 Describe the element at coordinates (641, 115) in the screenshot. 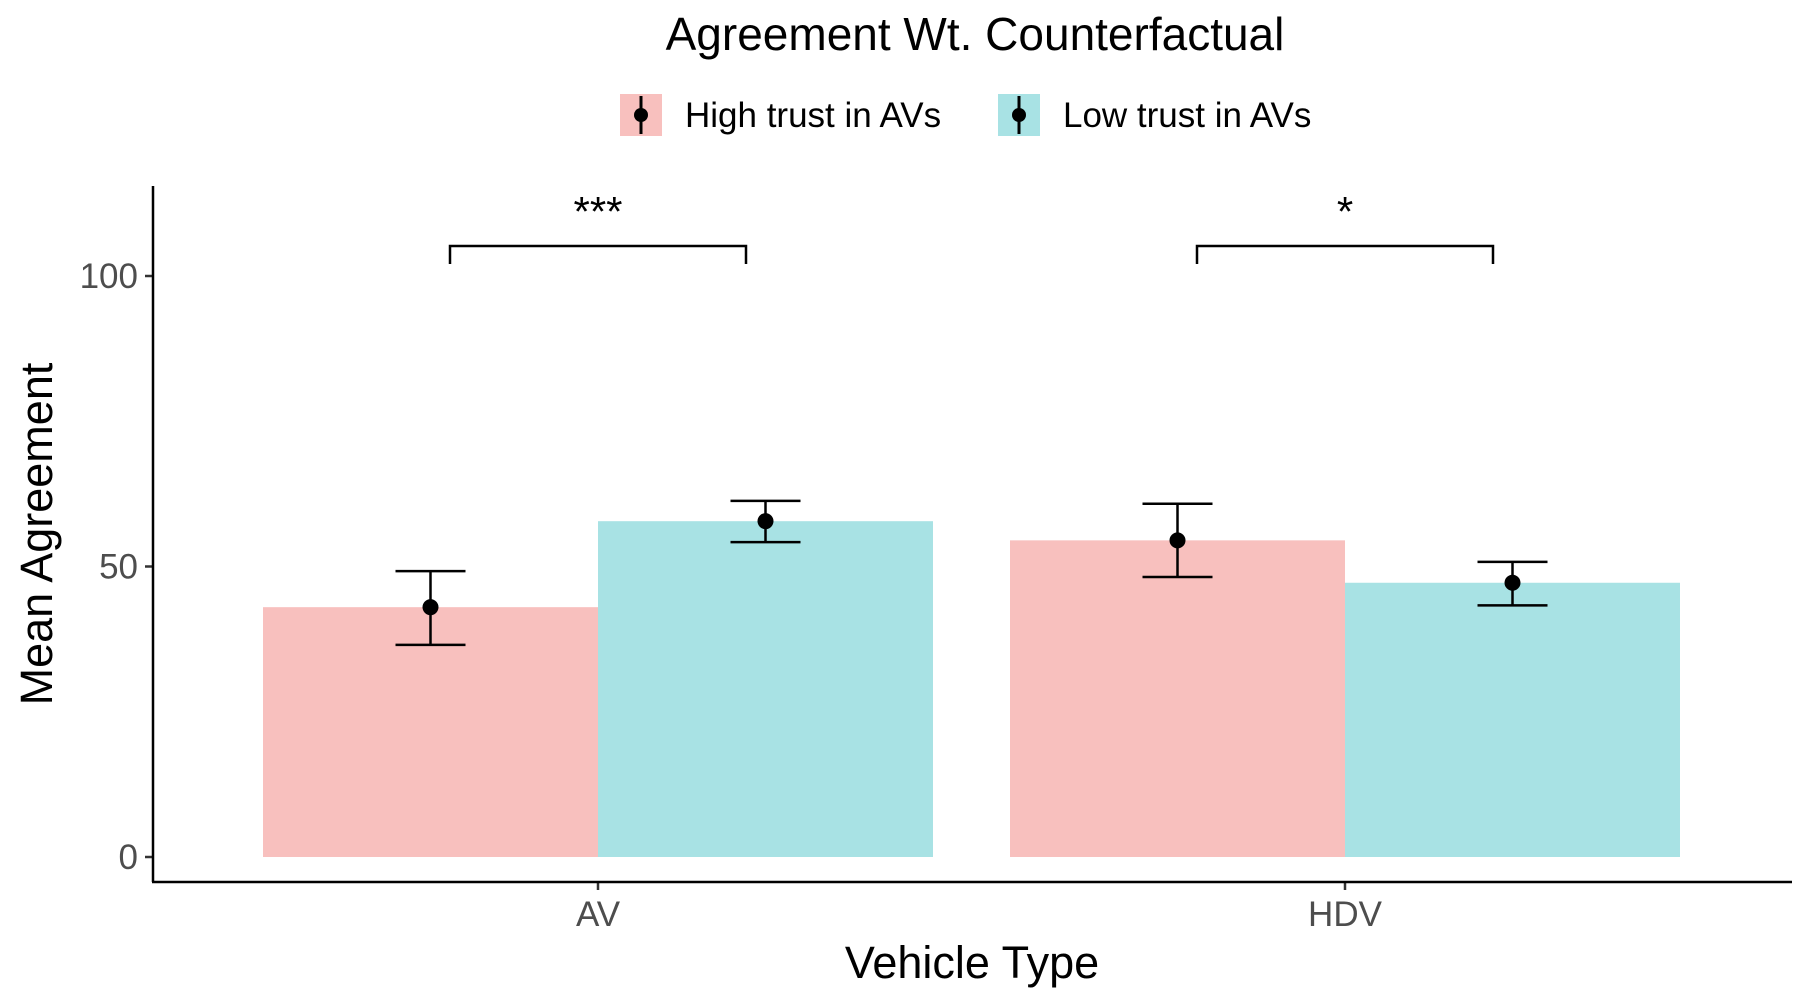

I see `legend-point-high-trust` at that location.